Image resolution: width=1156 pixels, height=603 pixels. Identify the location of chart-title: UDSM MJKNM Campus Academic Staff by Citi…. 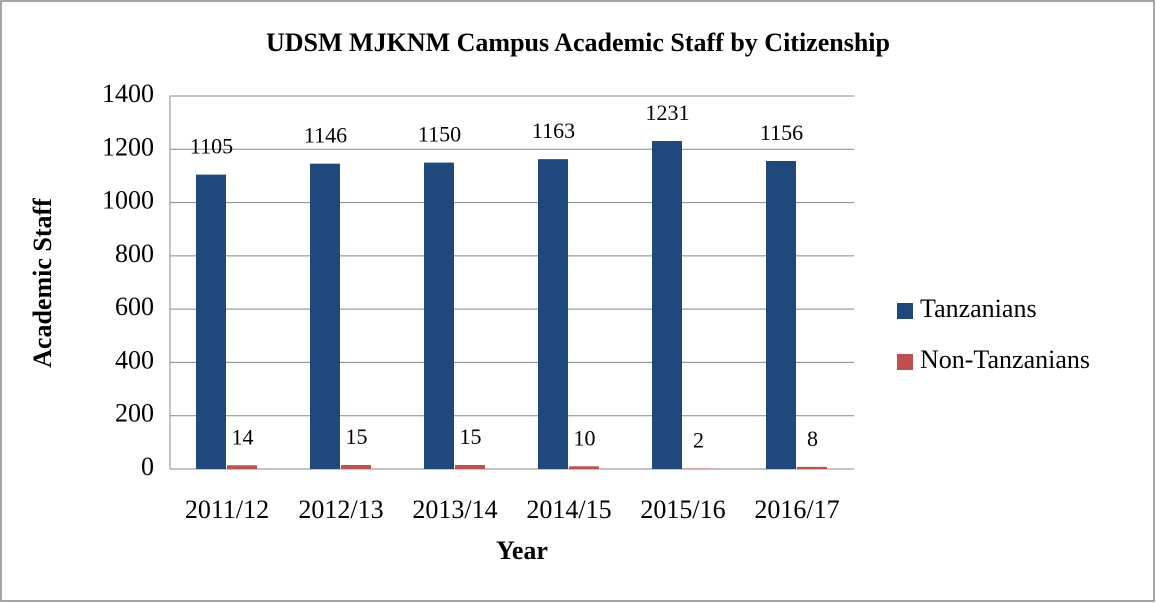
(578, 42).